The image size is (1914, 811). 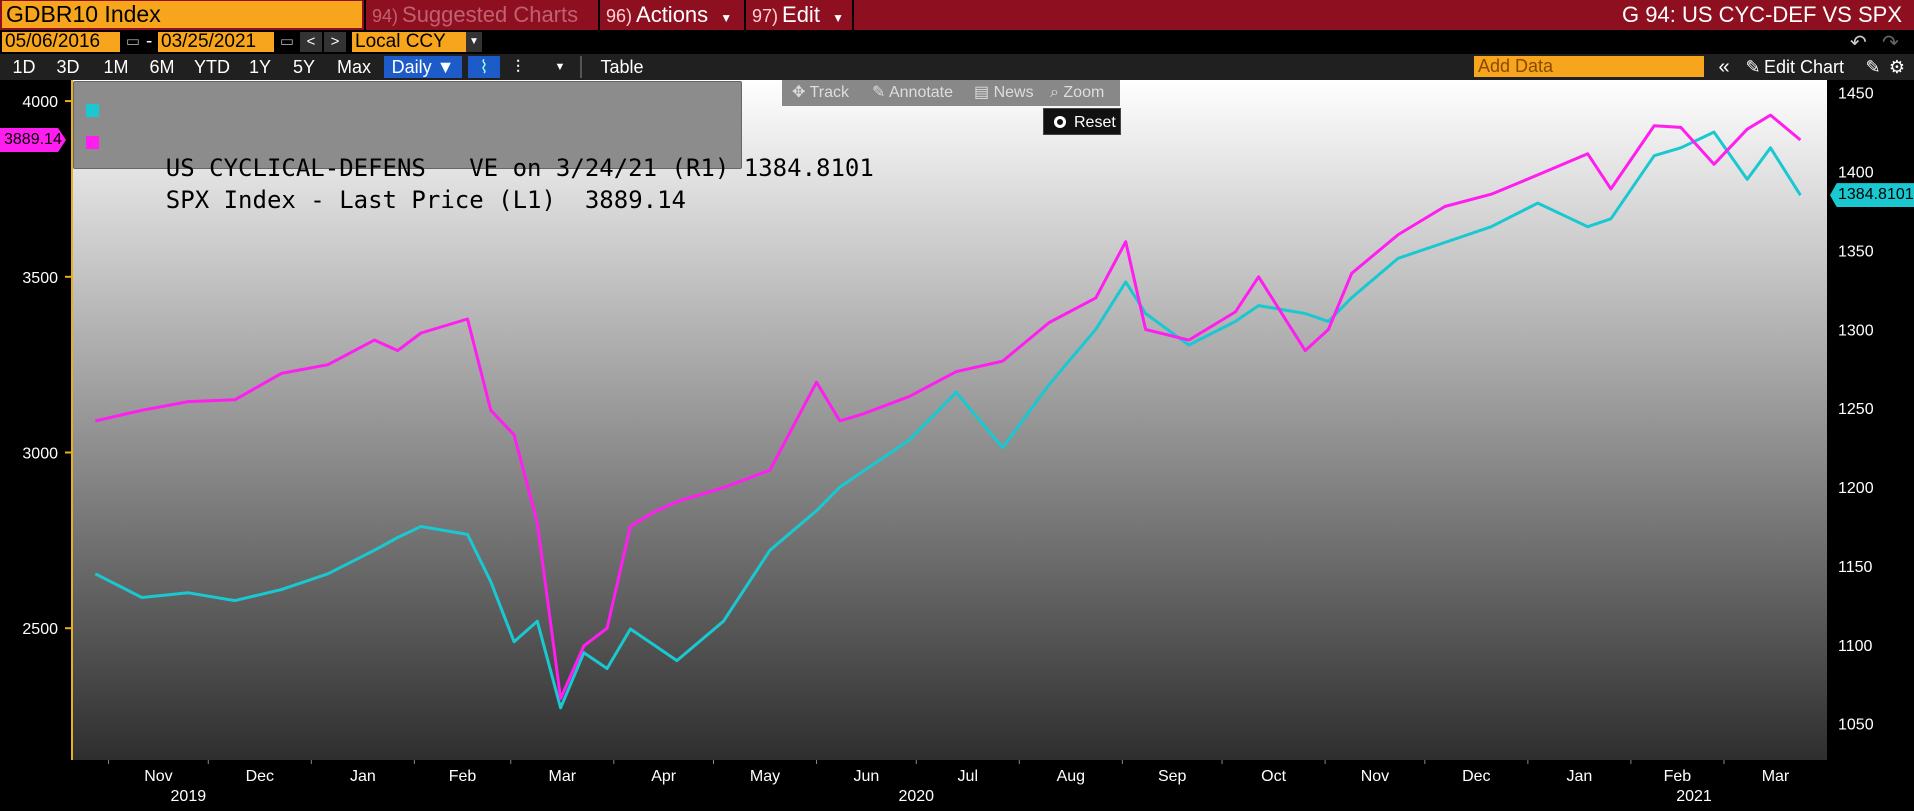 I want to click on y-right-tick-label: 1250, so click(x=1856, y=409).